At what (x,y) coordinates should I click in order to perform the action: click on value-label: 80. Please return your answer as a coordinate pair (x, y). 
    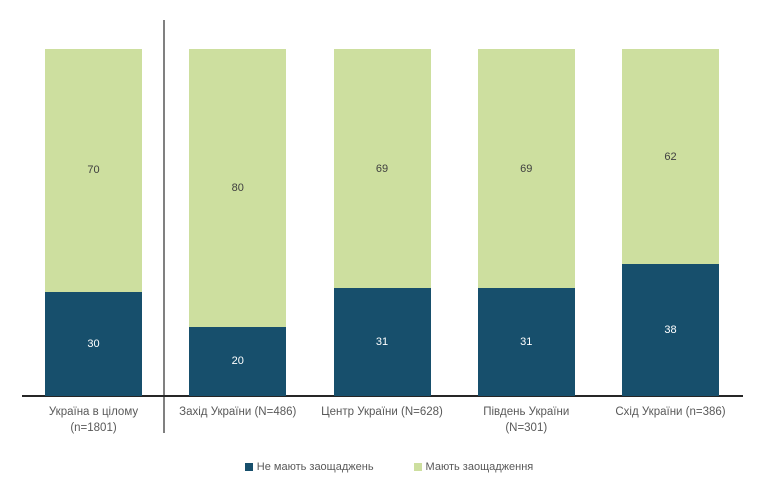
    Looking at the image, I should click on (237, 187).